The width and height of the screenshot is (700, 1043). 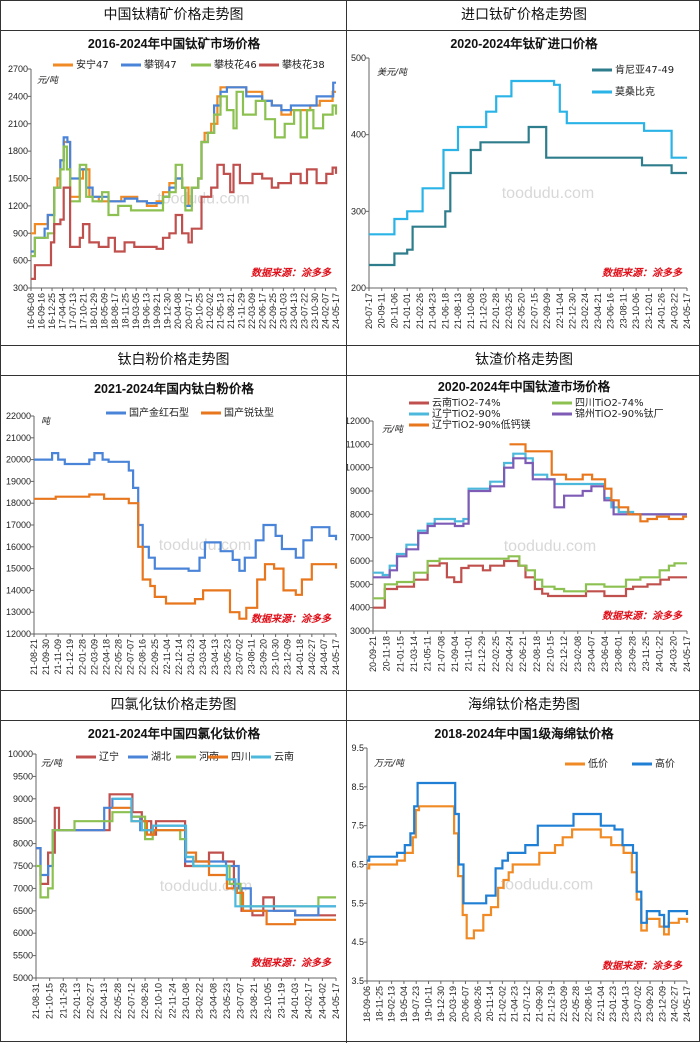 What do you see at coordinates (20, 233) in the screenshot?
I see `y-tick-label: 900` at bounding box center [20, 233].